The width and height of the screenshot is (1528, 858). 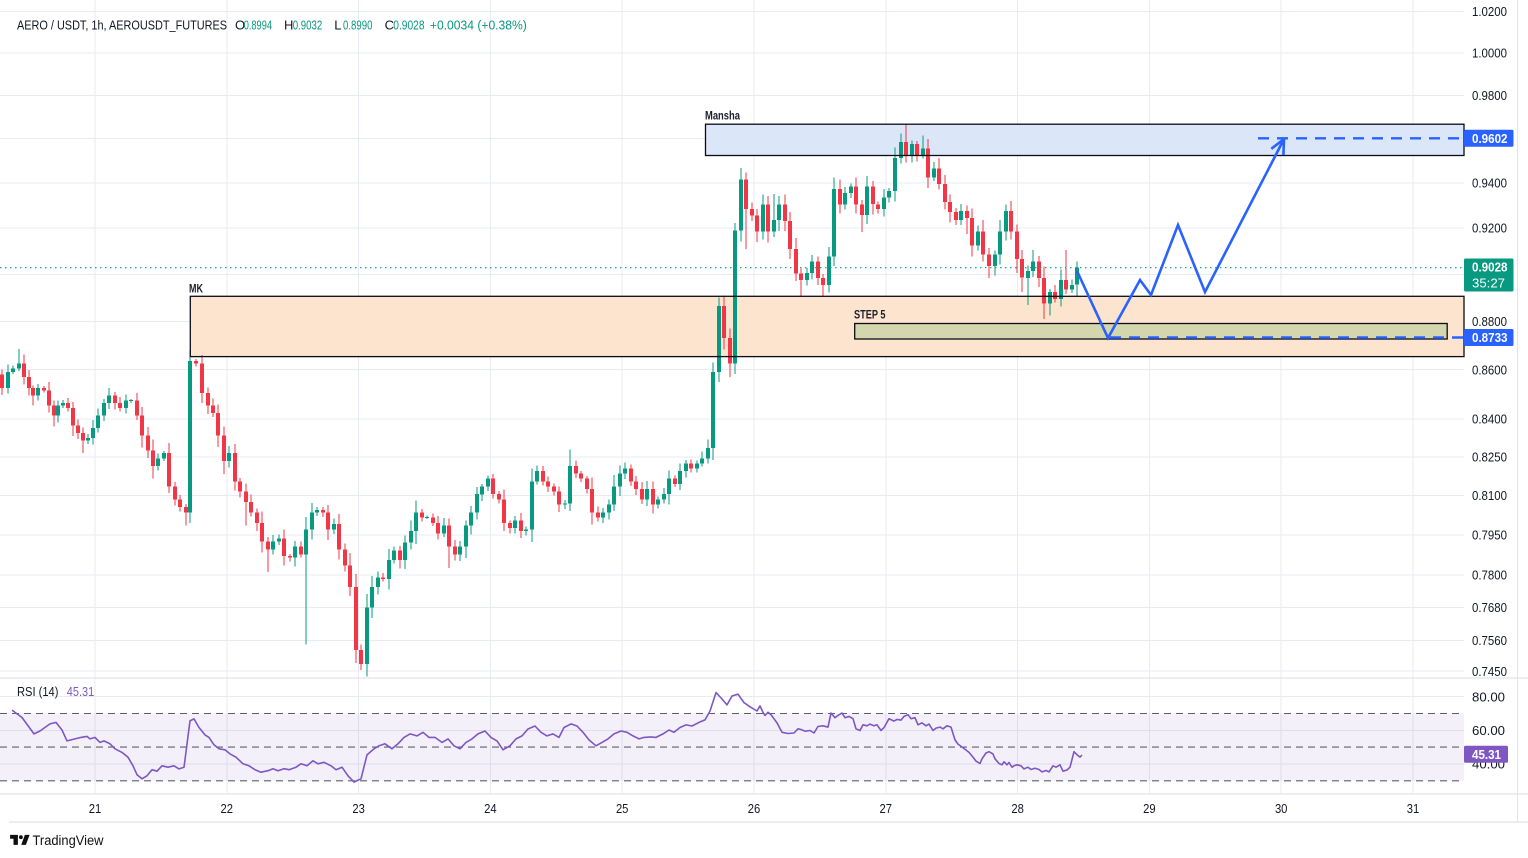 What do you see at coordinates (95, 808) in the screenshot?
I see `svg-text: 21` at bounding box center [95, 808].